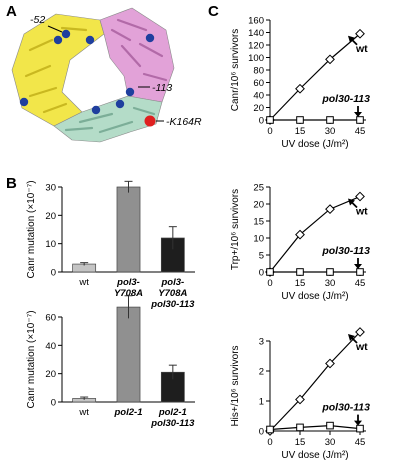 The image size is (400, 471). I want to click on y-axis-title: Trp+/10⁶ survivors, so click(235, 229).